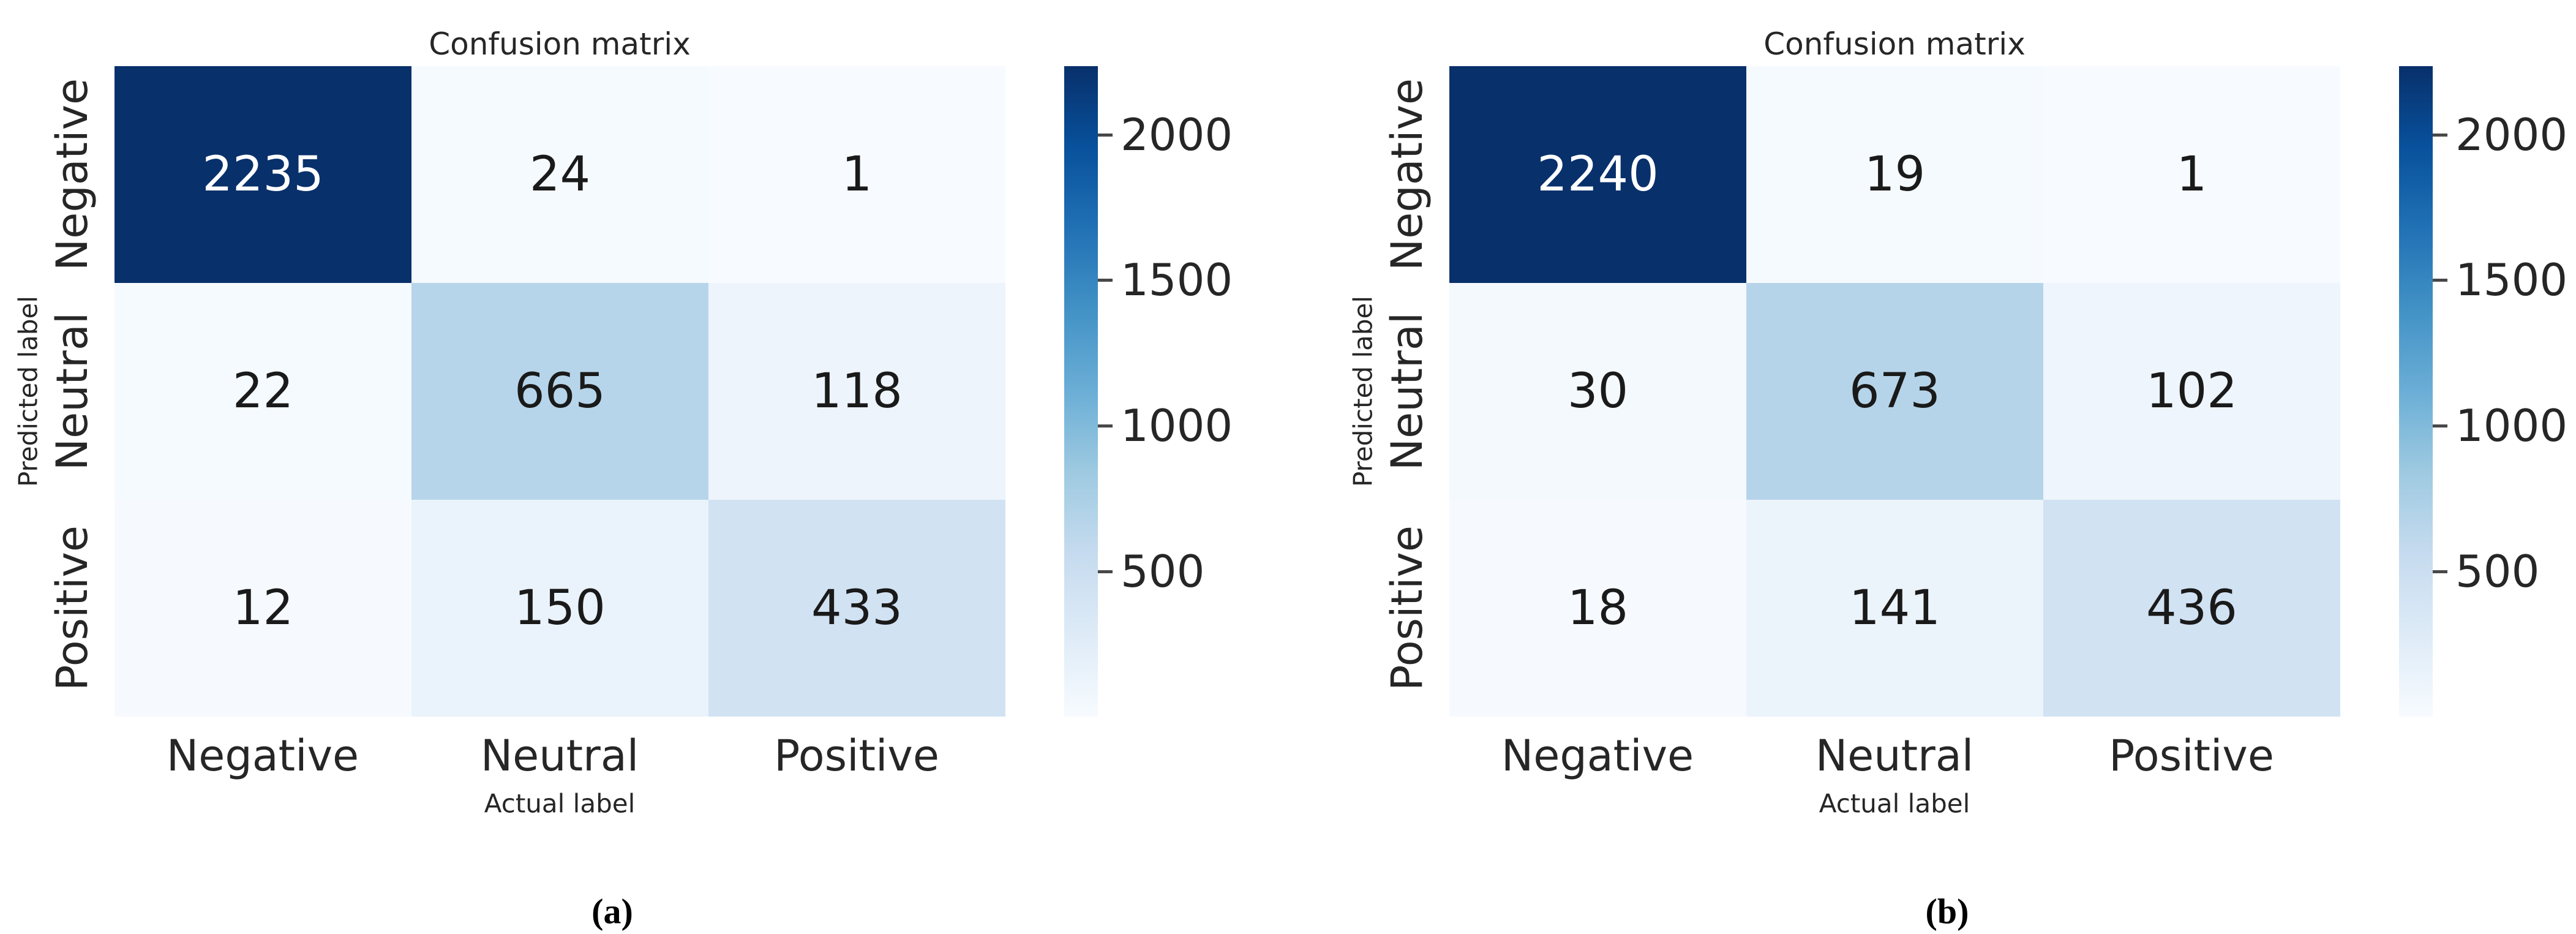 The height and width of the screenshot is (934, 2576). Describe the element at coordinates (1894, 174) in the screenshot. I see `cell-r0c1: 19` at that location.